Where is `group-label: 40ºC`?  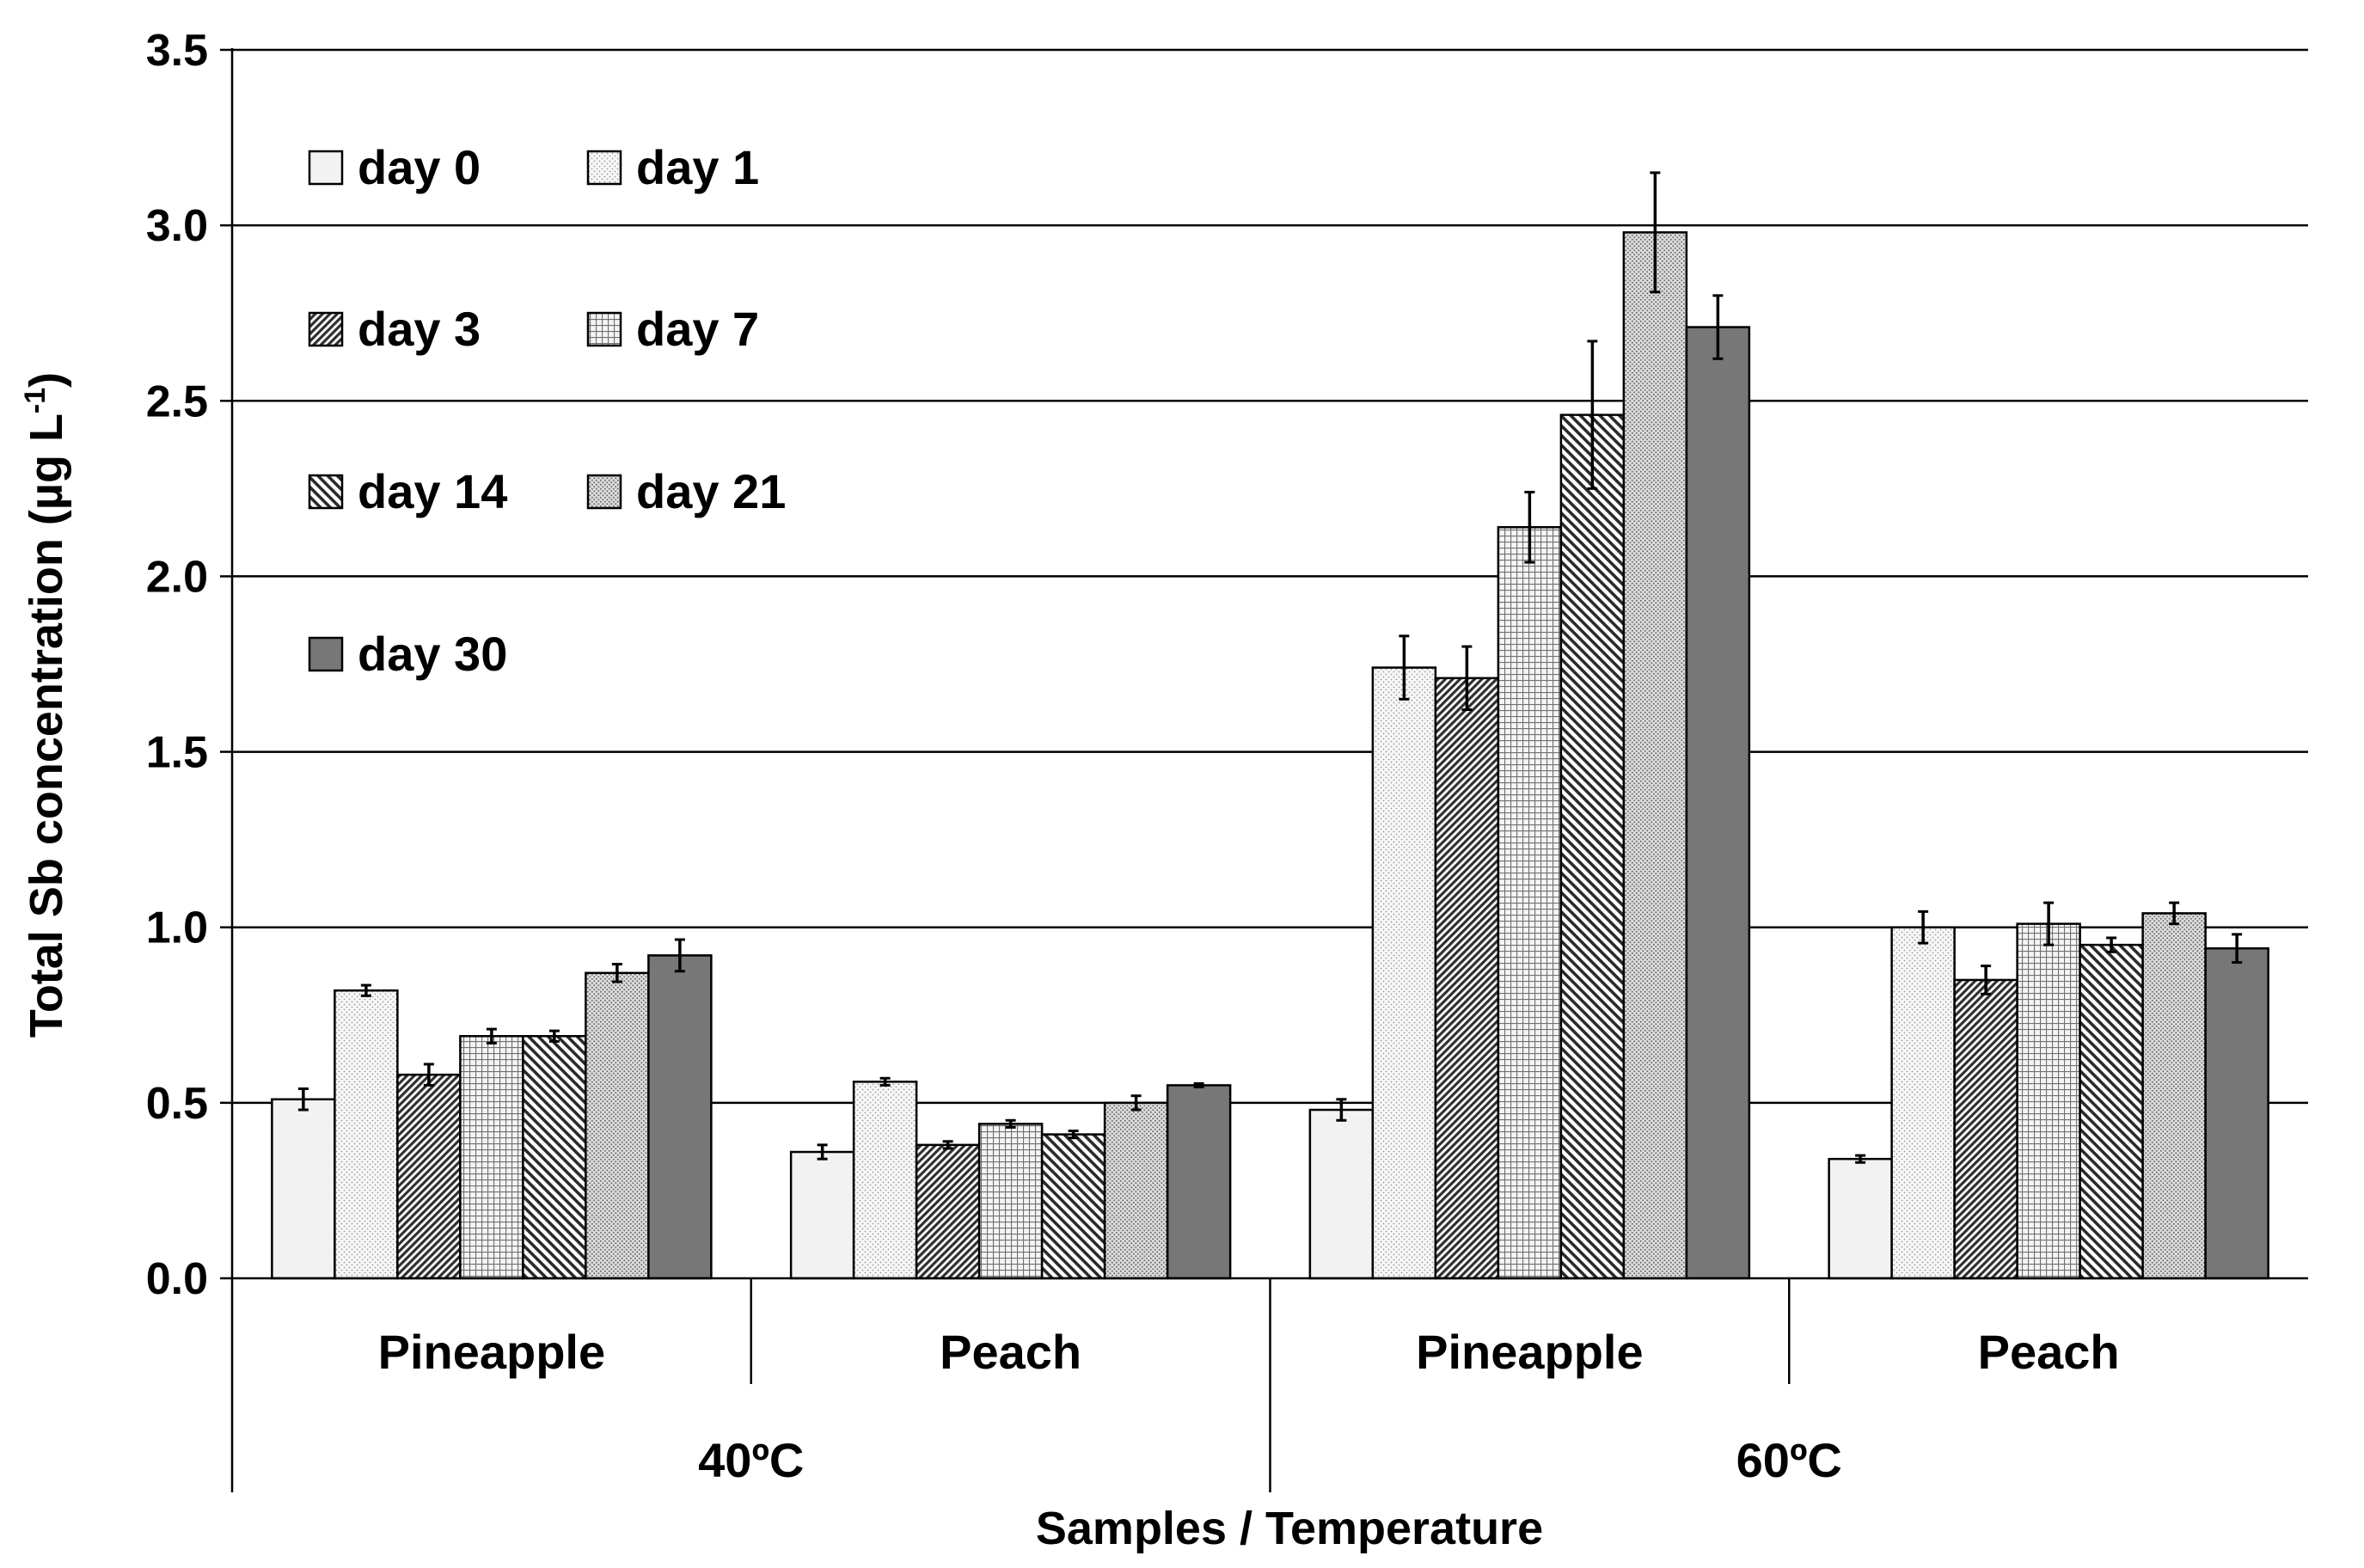 group-label: 40ºC is located at coordinates (751, 1460).